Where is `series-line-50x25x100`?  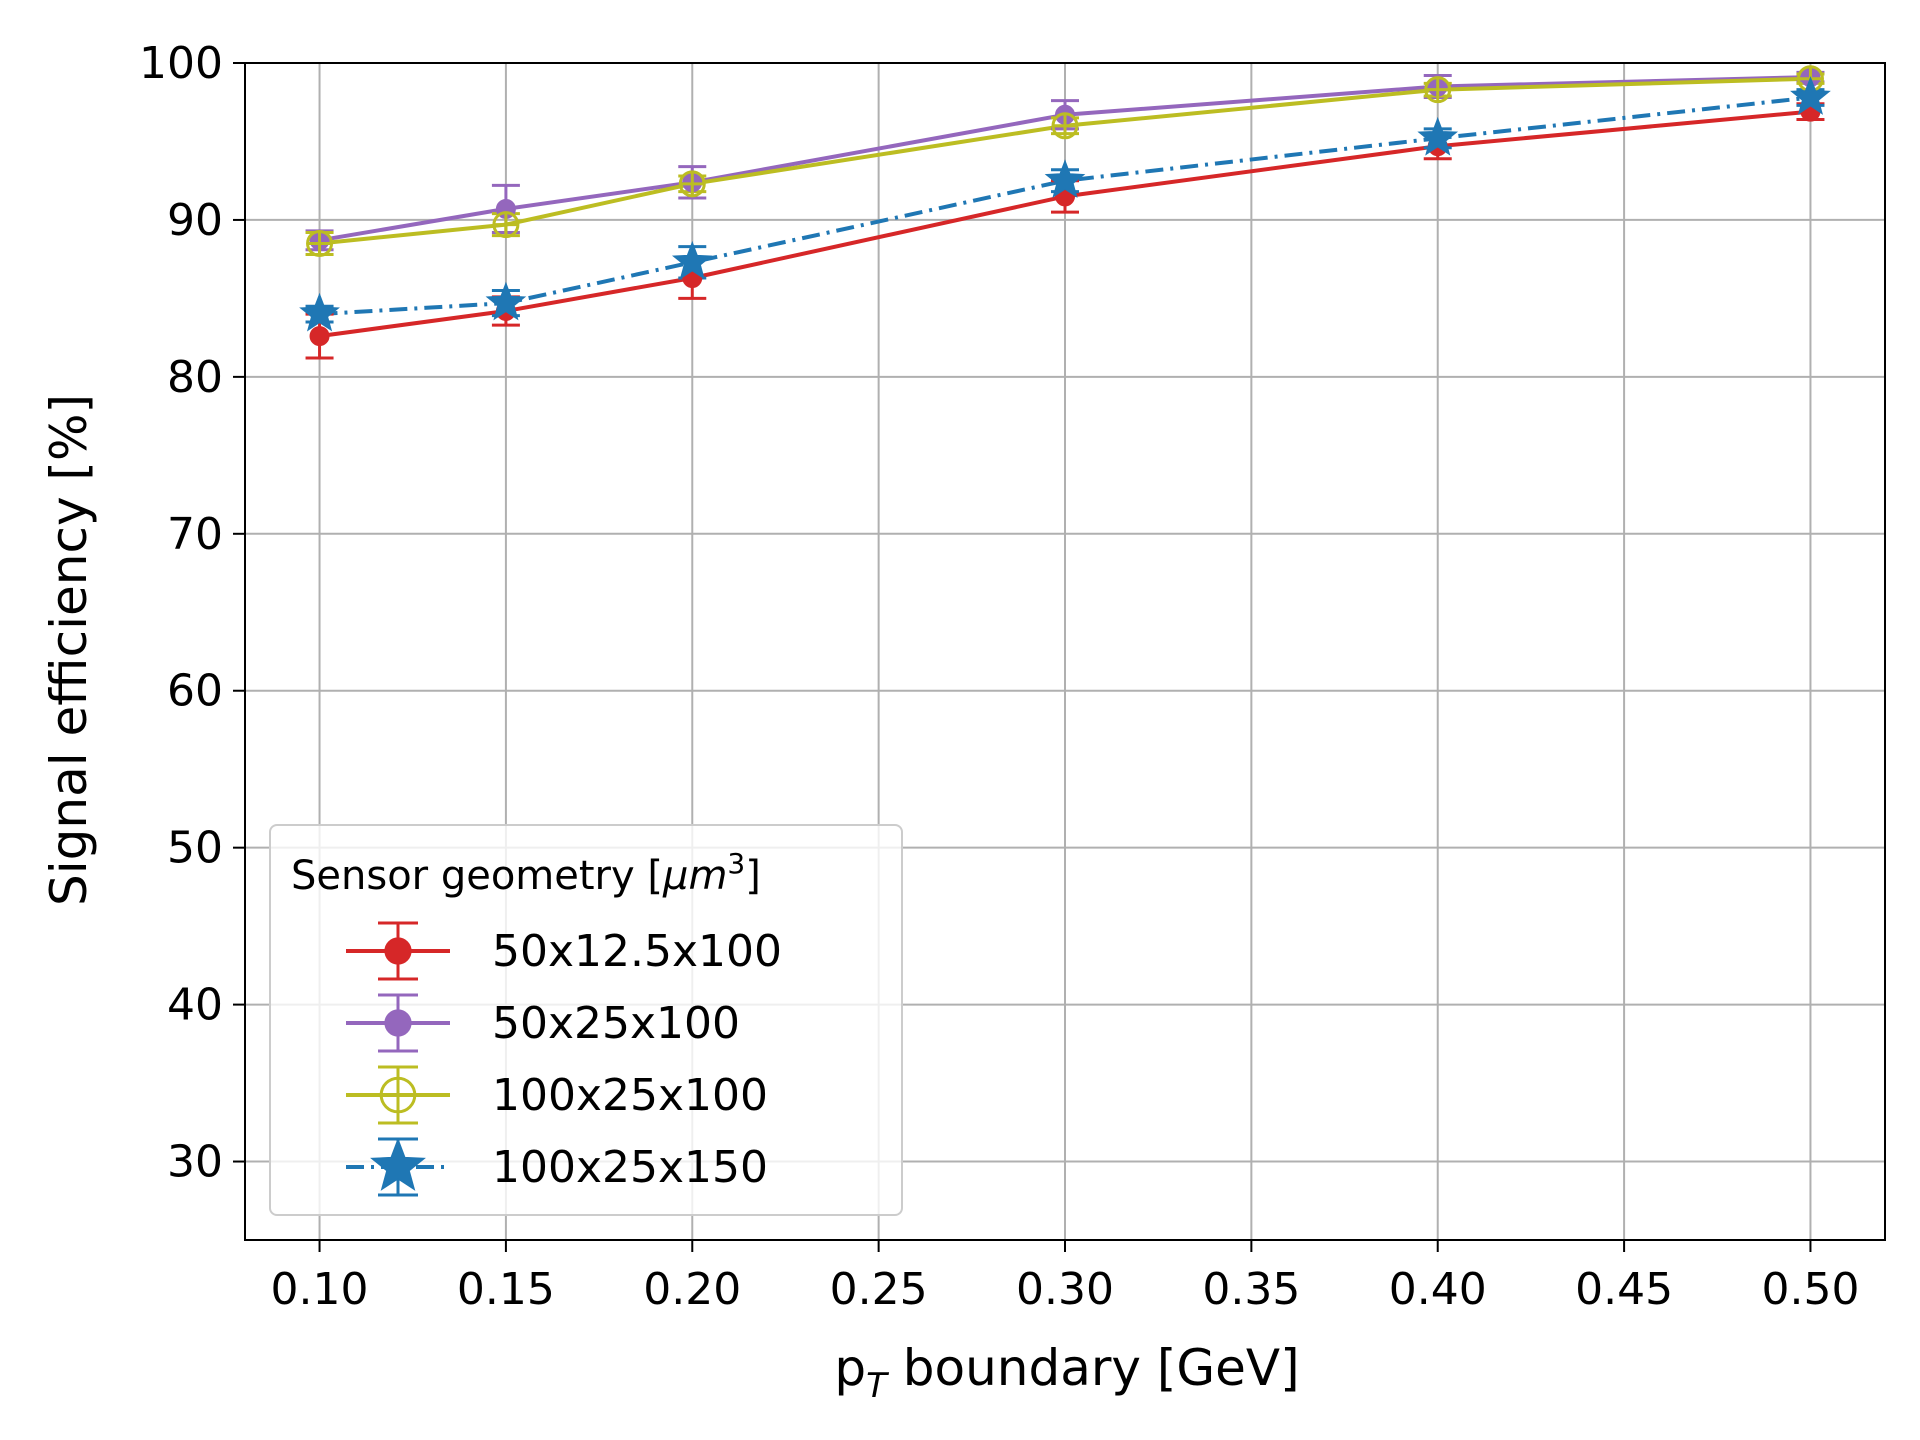 series-line-50x25x100 is located at coordinates (1065, 159).